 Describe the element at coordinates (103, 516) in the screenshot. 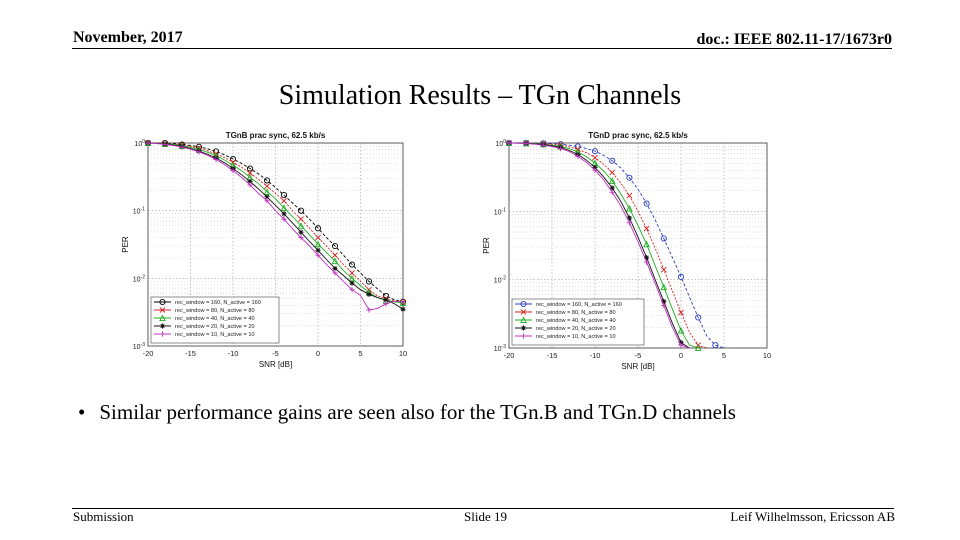

I see `footer-left: Submission` at that location.